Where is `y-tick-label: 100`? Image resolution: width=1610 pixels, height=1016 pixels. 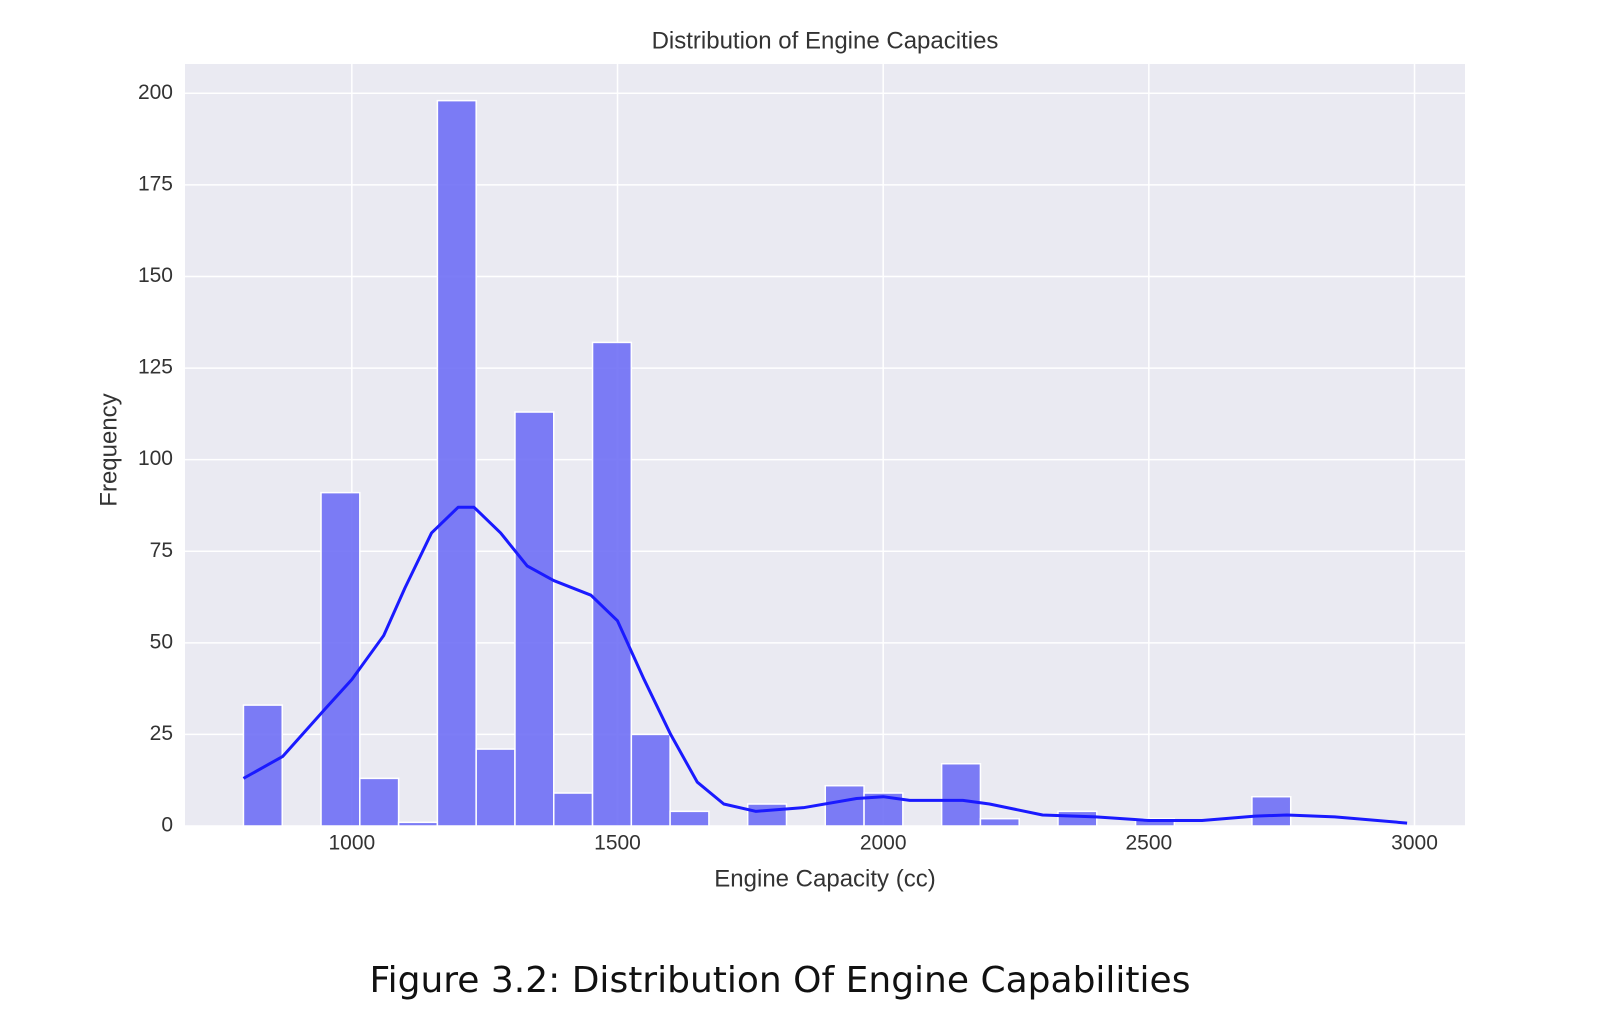 y-tick-label: 100 is located at coordinates (155, 458).